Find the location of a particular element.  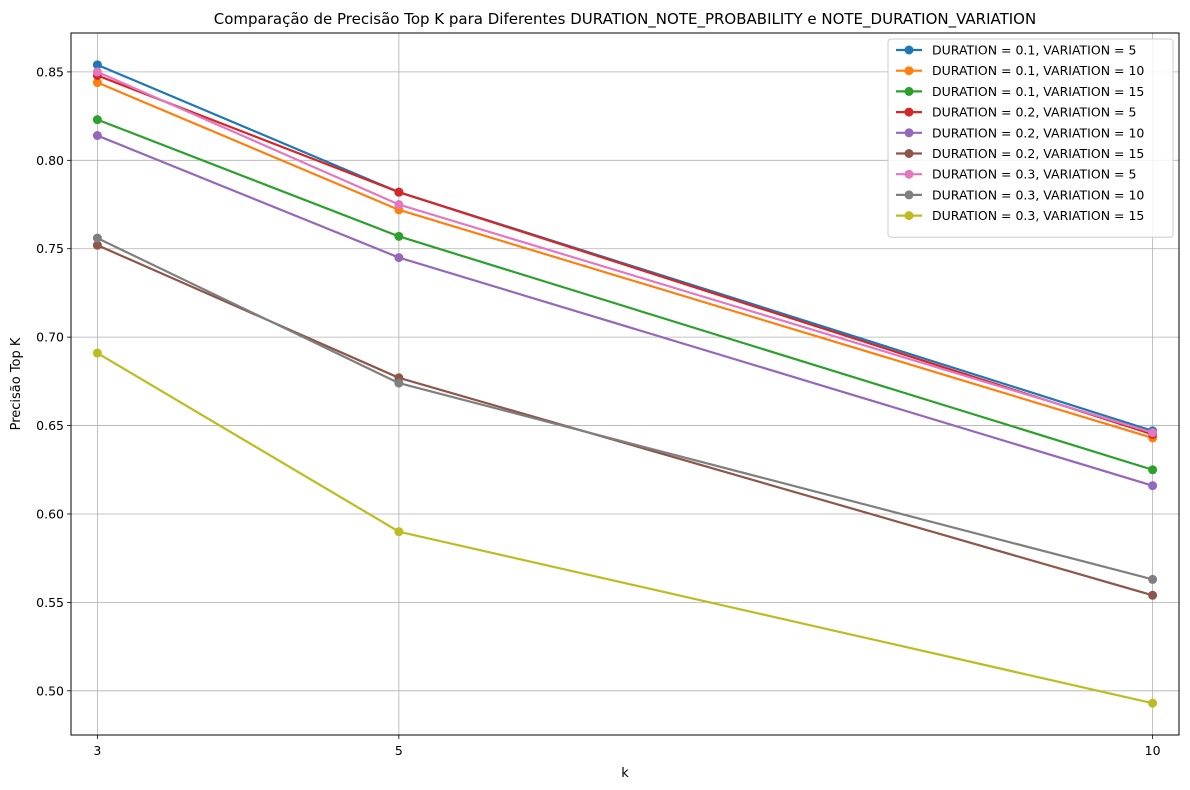

x-tick-label: 3 is located at coordinates (97, 750).